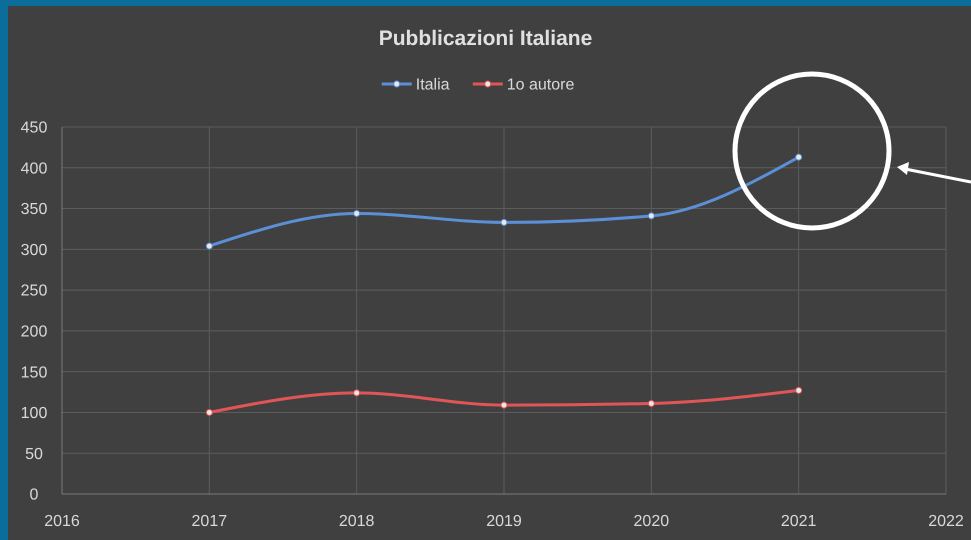  Describe the element at coordinates (34, 454) in the screenshot. I see `y-tick-label: 50` at that location.